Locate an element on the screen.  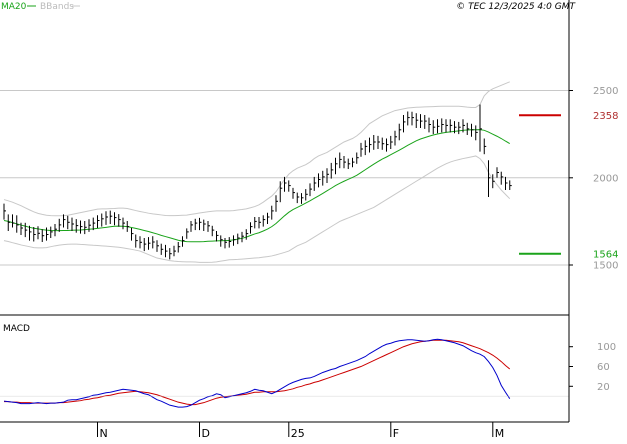
macd-line is located at coordinates (257, 373).